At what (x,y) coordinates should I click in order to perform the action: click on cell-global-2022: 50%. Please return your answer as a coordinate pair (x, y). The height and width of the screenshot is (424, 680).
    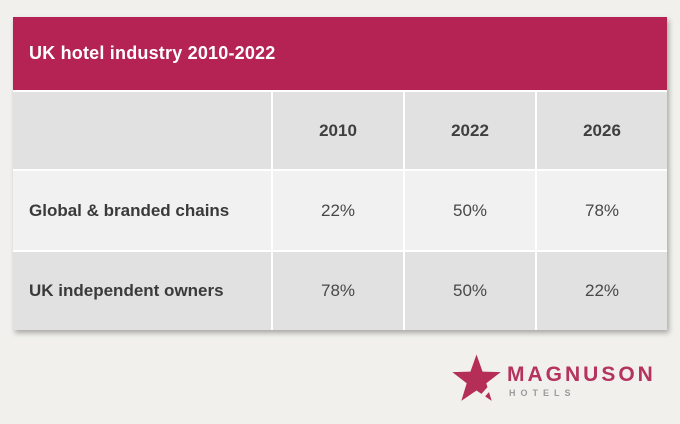
    Looking at the image, I should click on (470, 210).